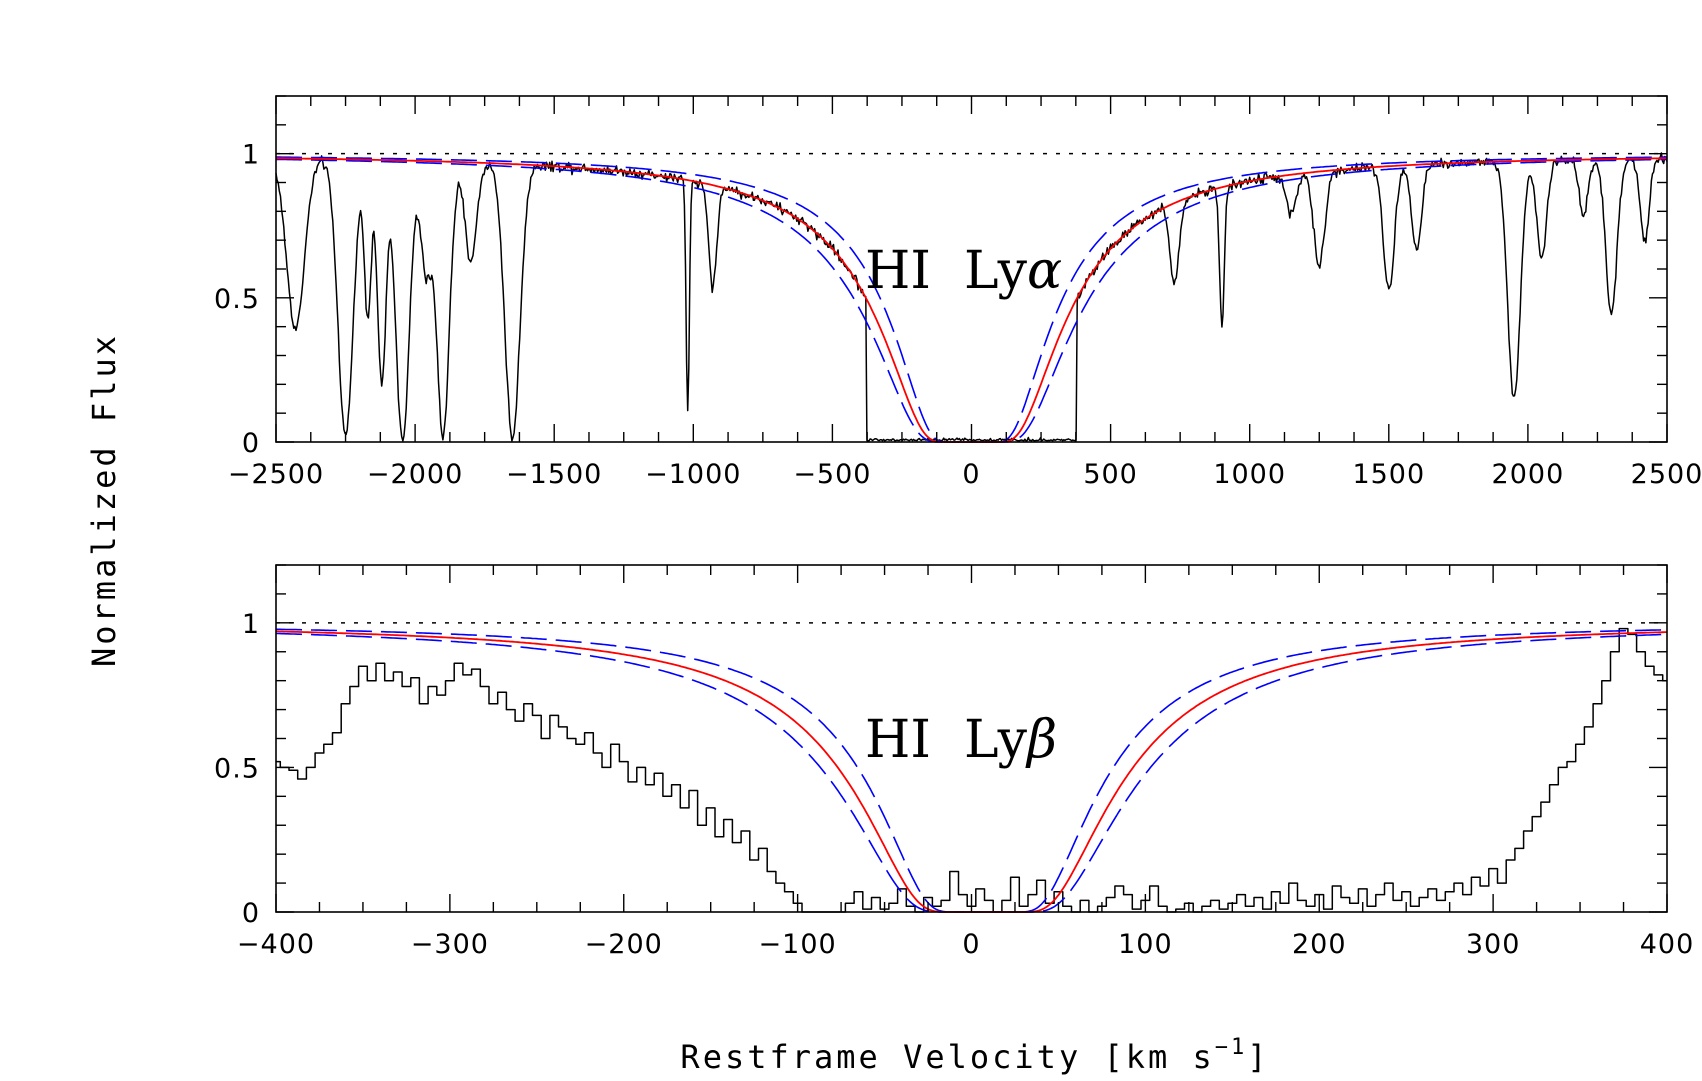 The height and width of the screenshot is (1081, 1702). What do you see at coordinates (251, 913) in the screenshot?
I see `lyman-beta-y-tick-label: 0` at bounding box center [251, 913].